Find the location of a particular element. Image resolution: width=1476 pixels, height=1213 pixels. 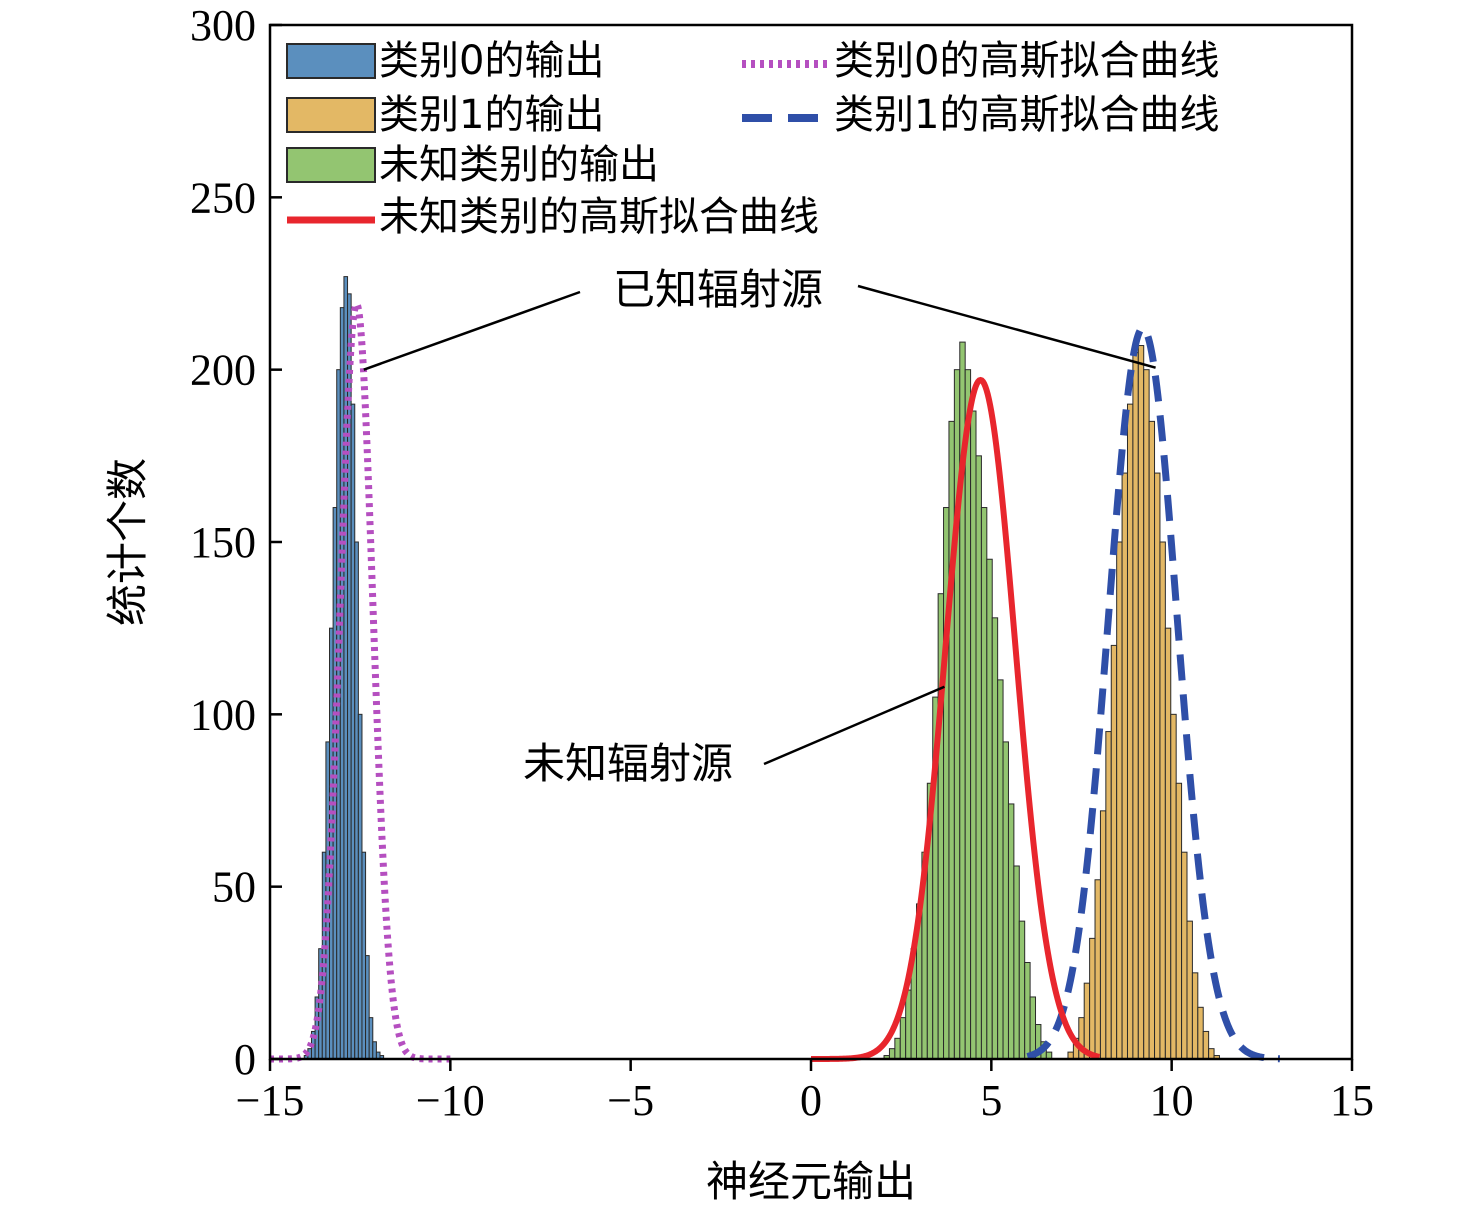

legend-item-3: 未知类别的高斯拟合曲线 is located at coordinates (553, 217).